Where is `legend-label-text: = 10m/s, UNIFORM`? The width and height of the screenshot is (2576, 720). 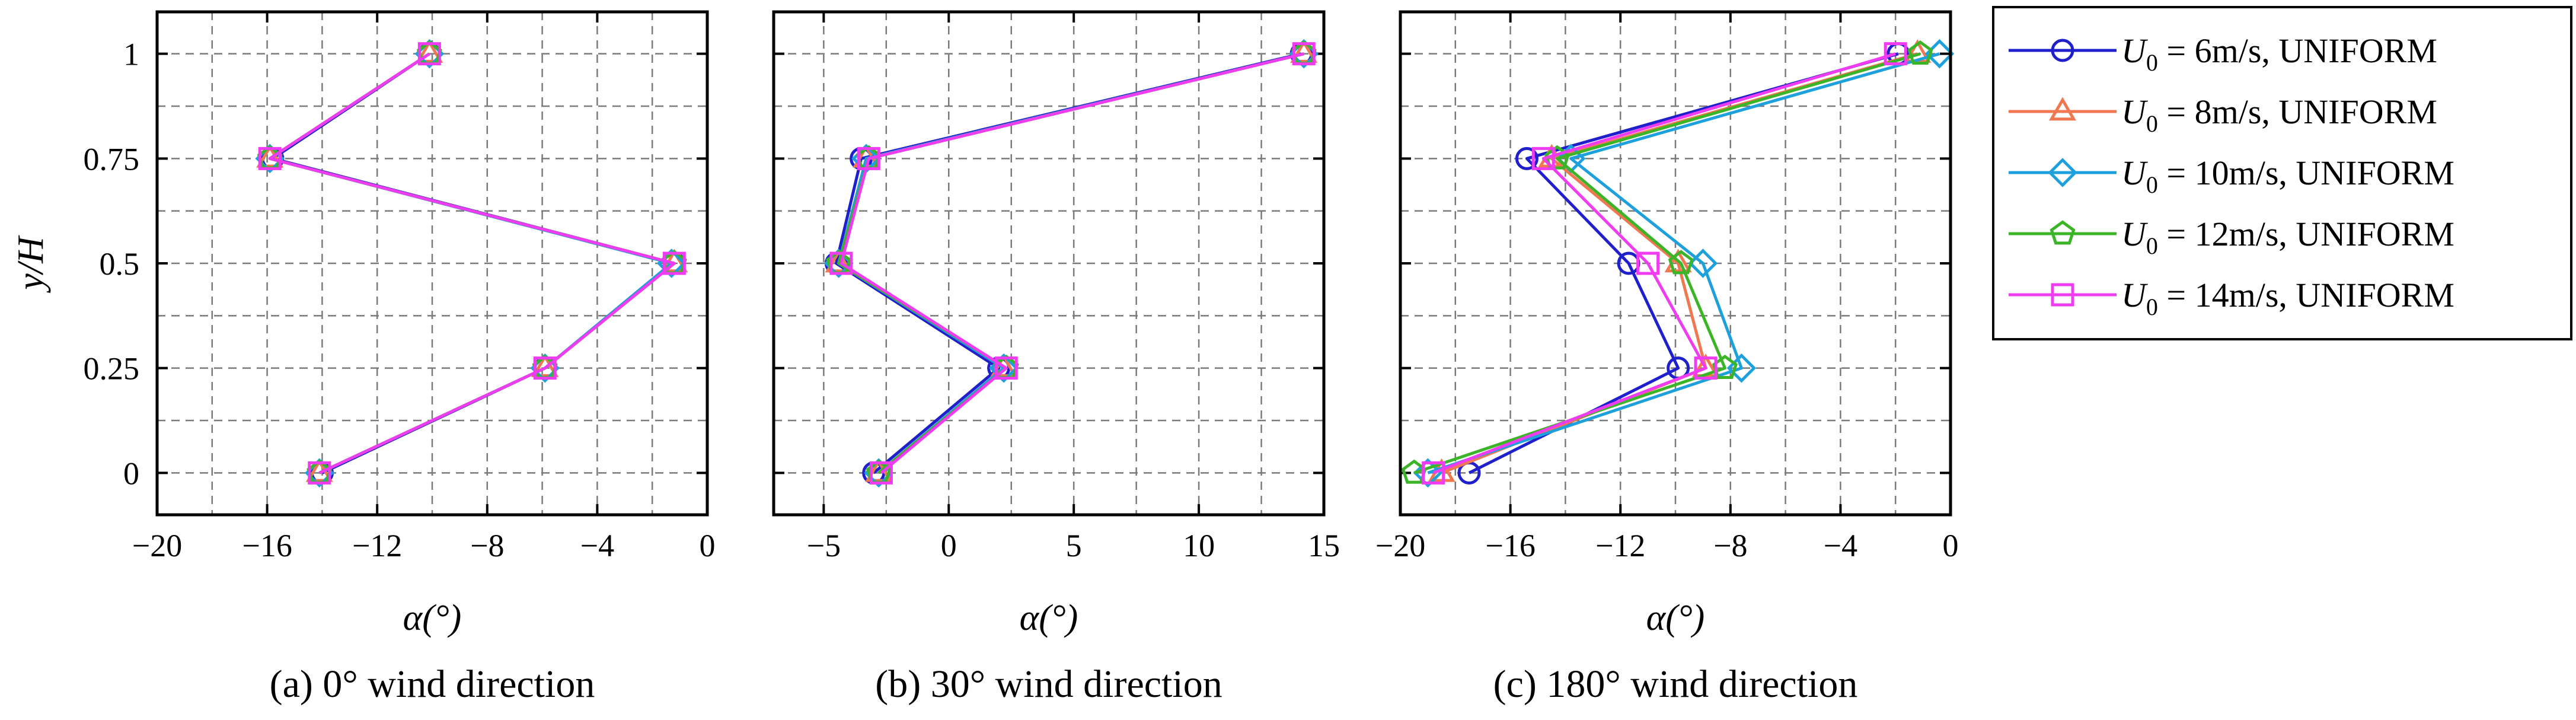 legend-label-text: = 10m/s, UNIFORM is located at coordinates (2306, 173).